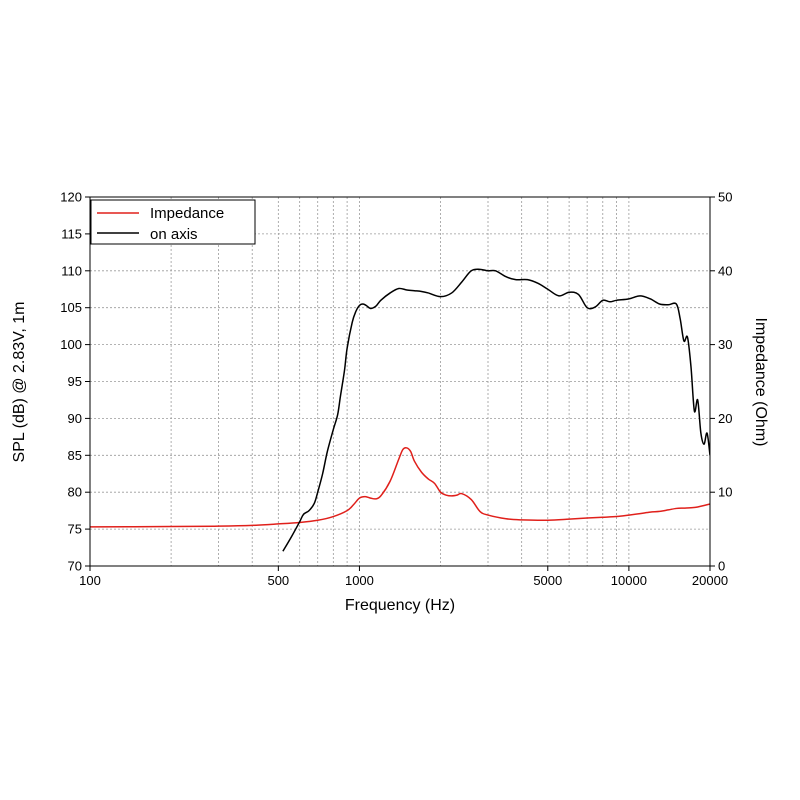 This screenshot has width=800, height=800. I want to click on x-tick-label: 5000, so click(547, 580).